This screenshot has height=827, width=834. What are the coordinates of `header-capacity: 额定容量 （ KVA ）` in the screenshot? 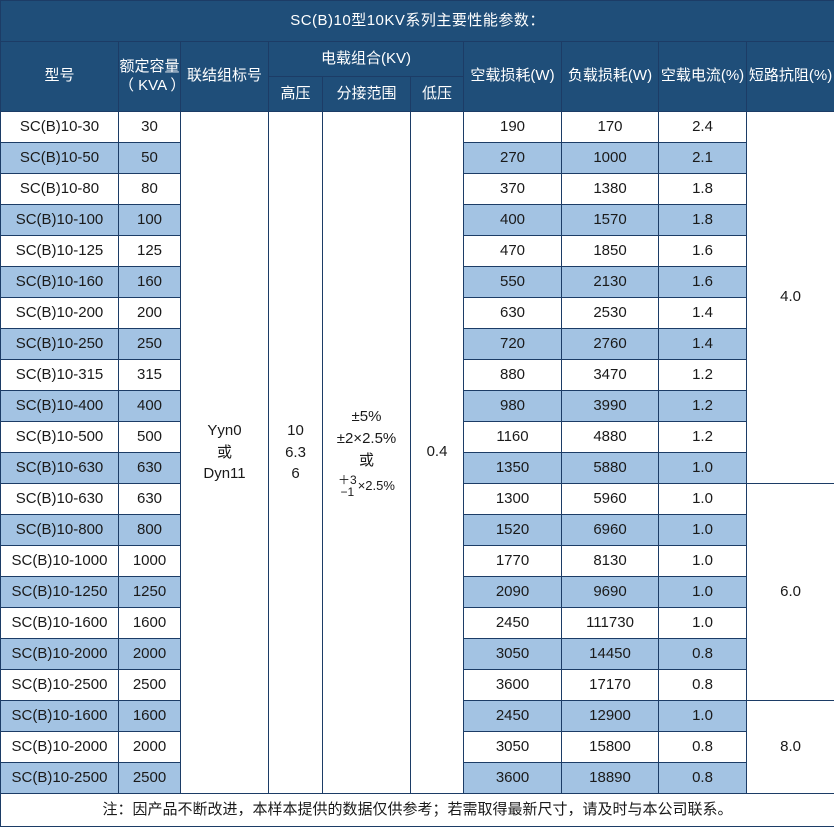 It's located at (150, 77).